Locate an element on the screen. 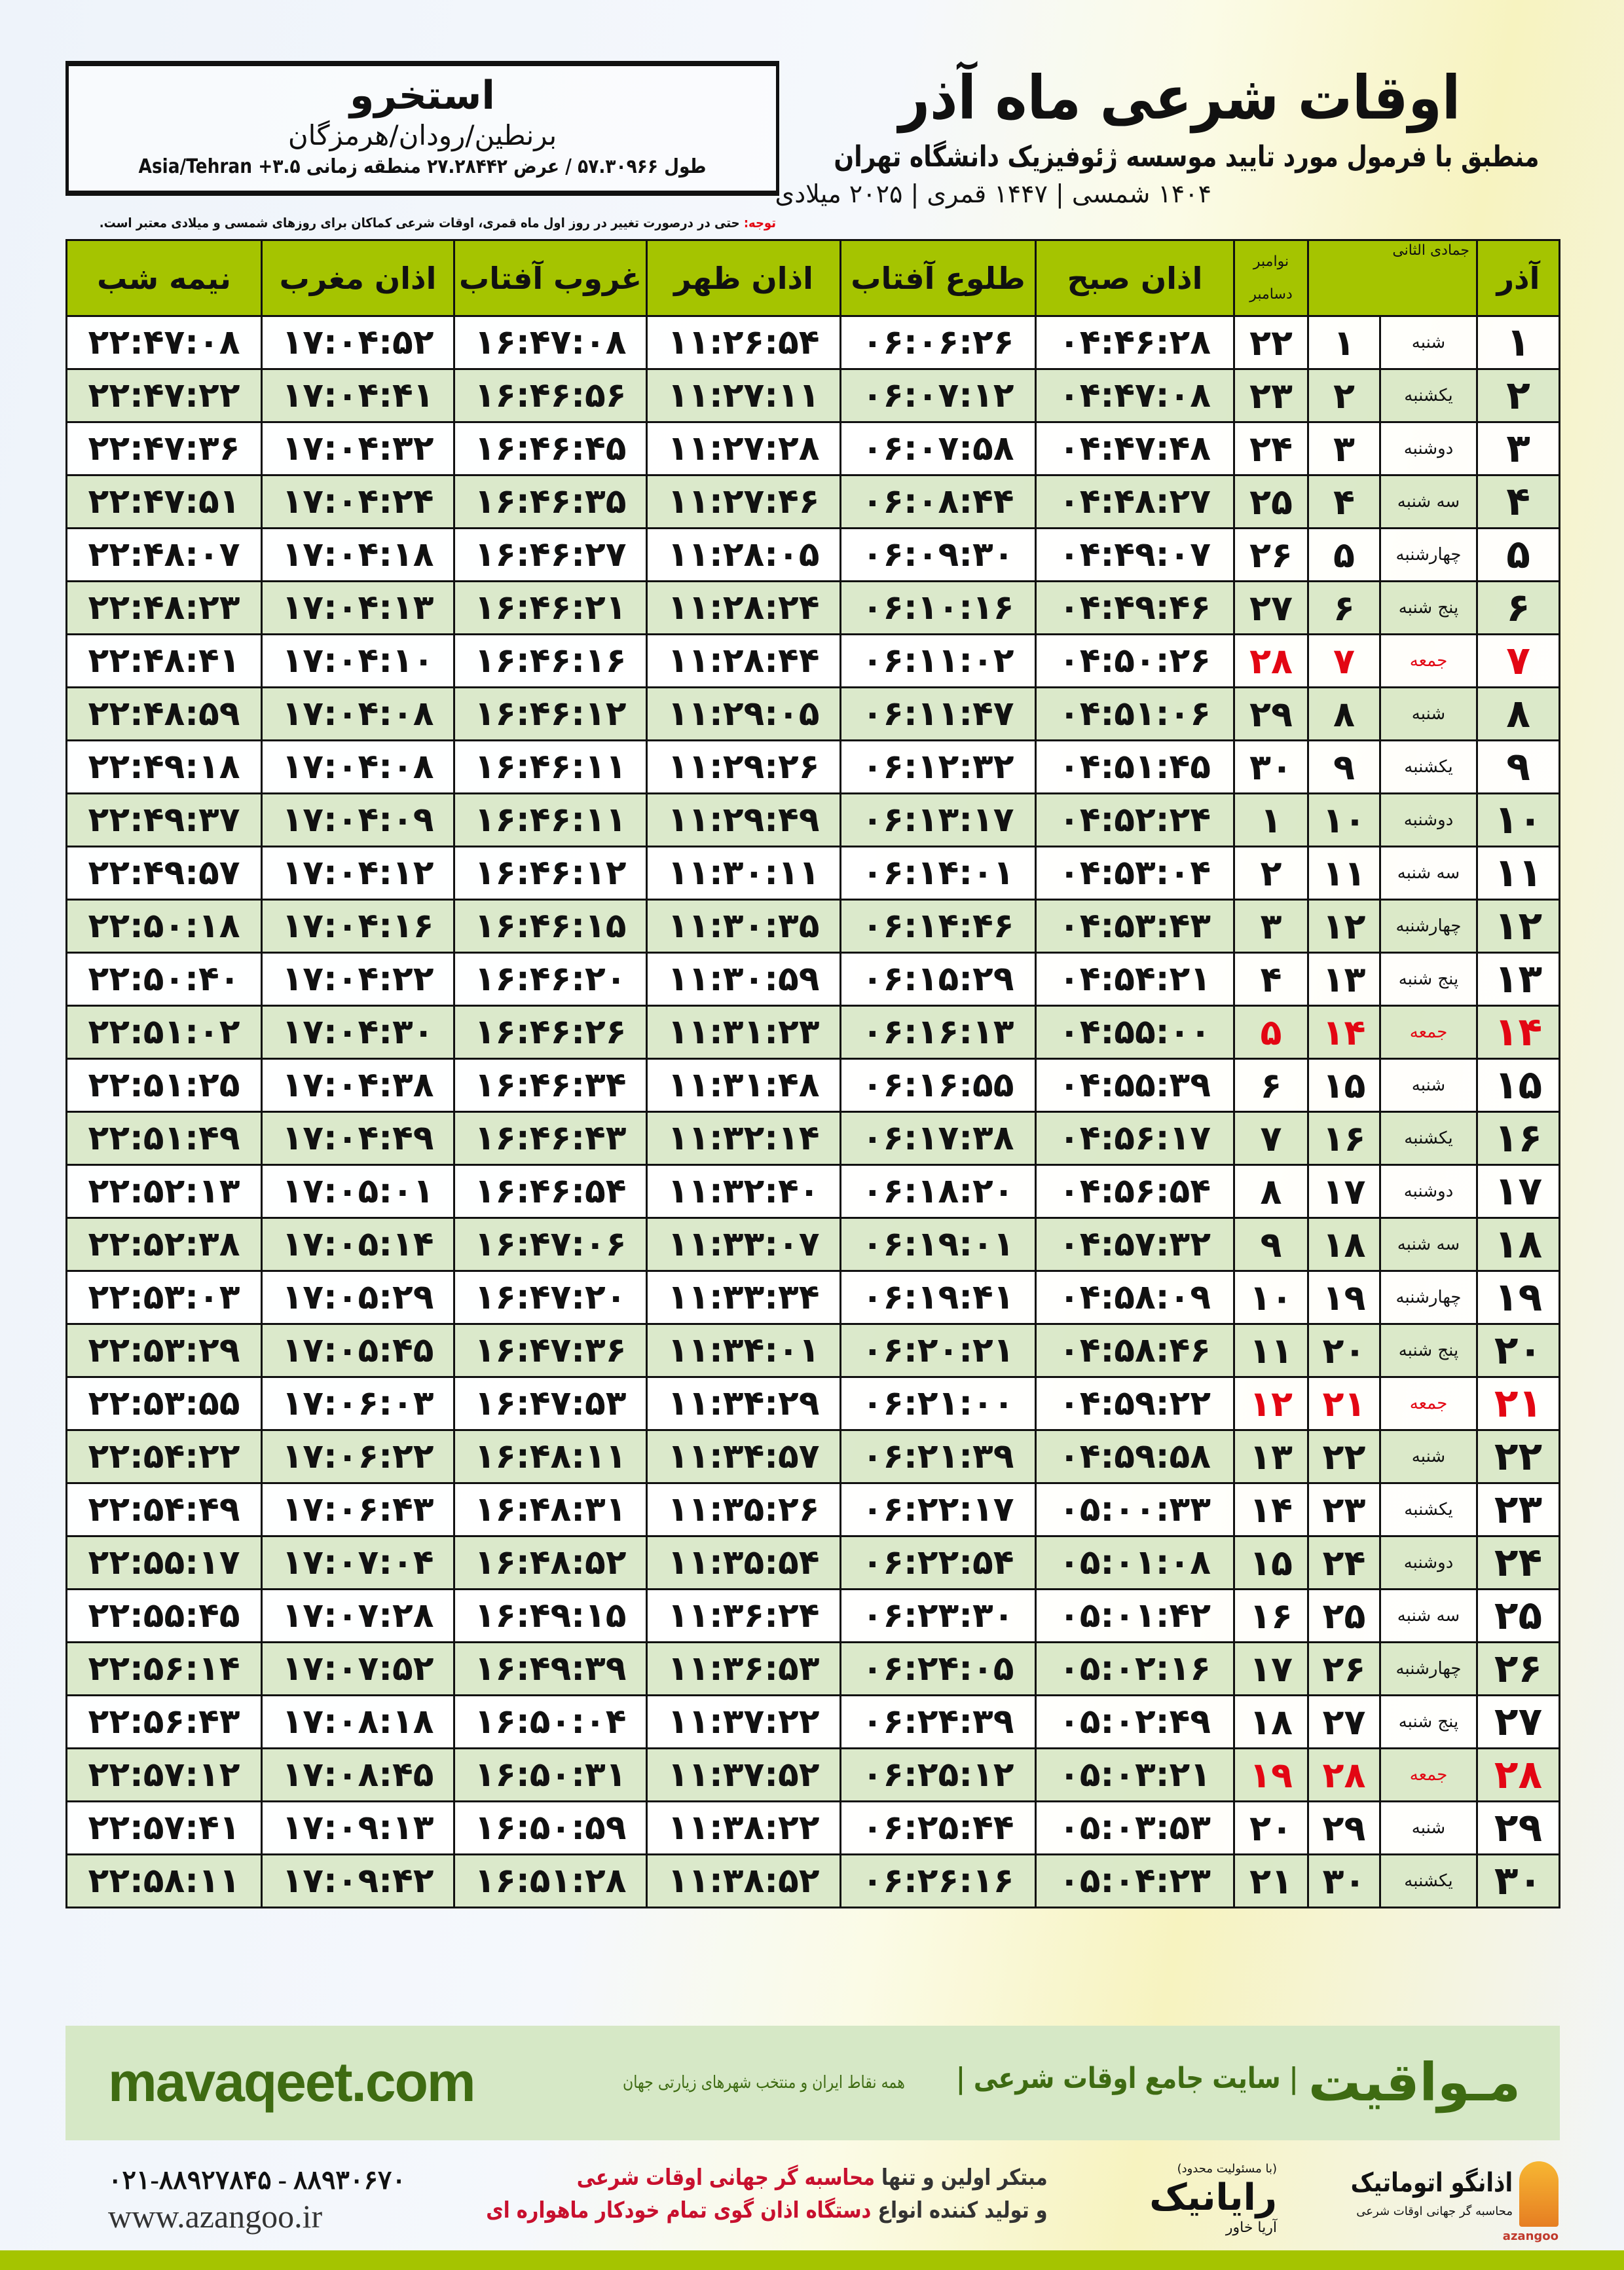 The width and height of the screenshot is (1624, 2270). hijri-day-cell: ۱۲ is located at coordinates (1344, 926).